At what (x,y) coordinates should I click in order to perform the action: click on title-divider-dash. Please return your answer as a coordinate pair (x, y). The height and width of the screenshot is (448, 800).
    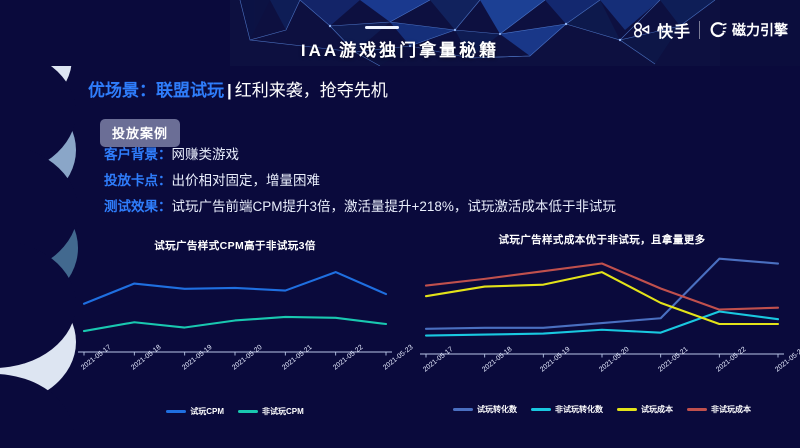
    Looking at the image, I should click on (382, 27).